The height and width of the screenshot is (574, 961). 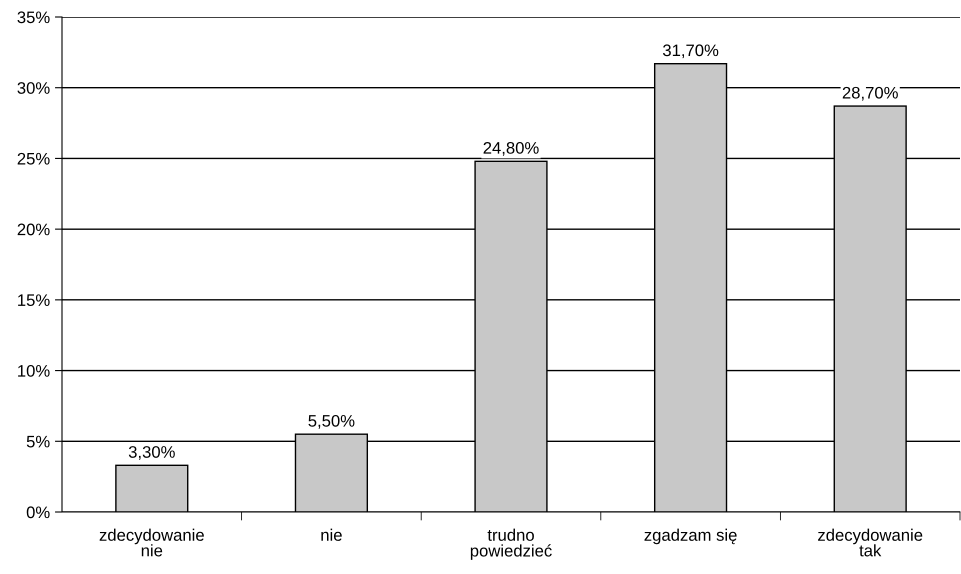 What do you see at coordinates (690, 51) in the screenshot?
I see `data-label: 31,70%` at bounding box center [690, 51].